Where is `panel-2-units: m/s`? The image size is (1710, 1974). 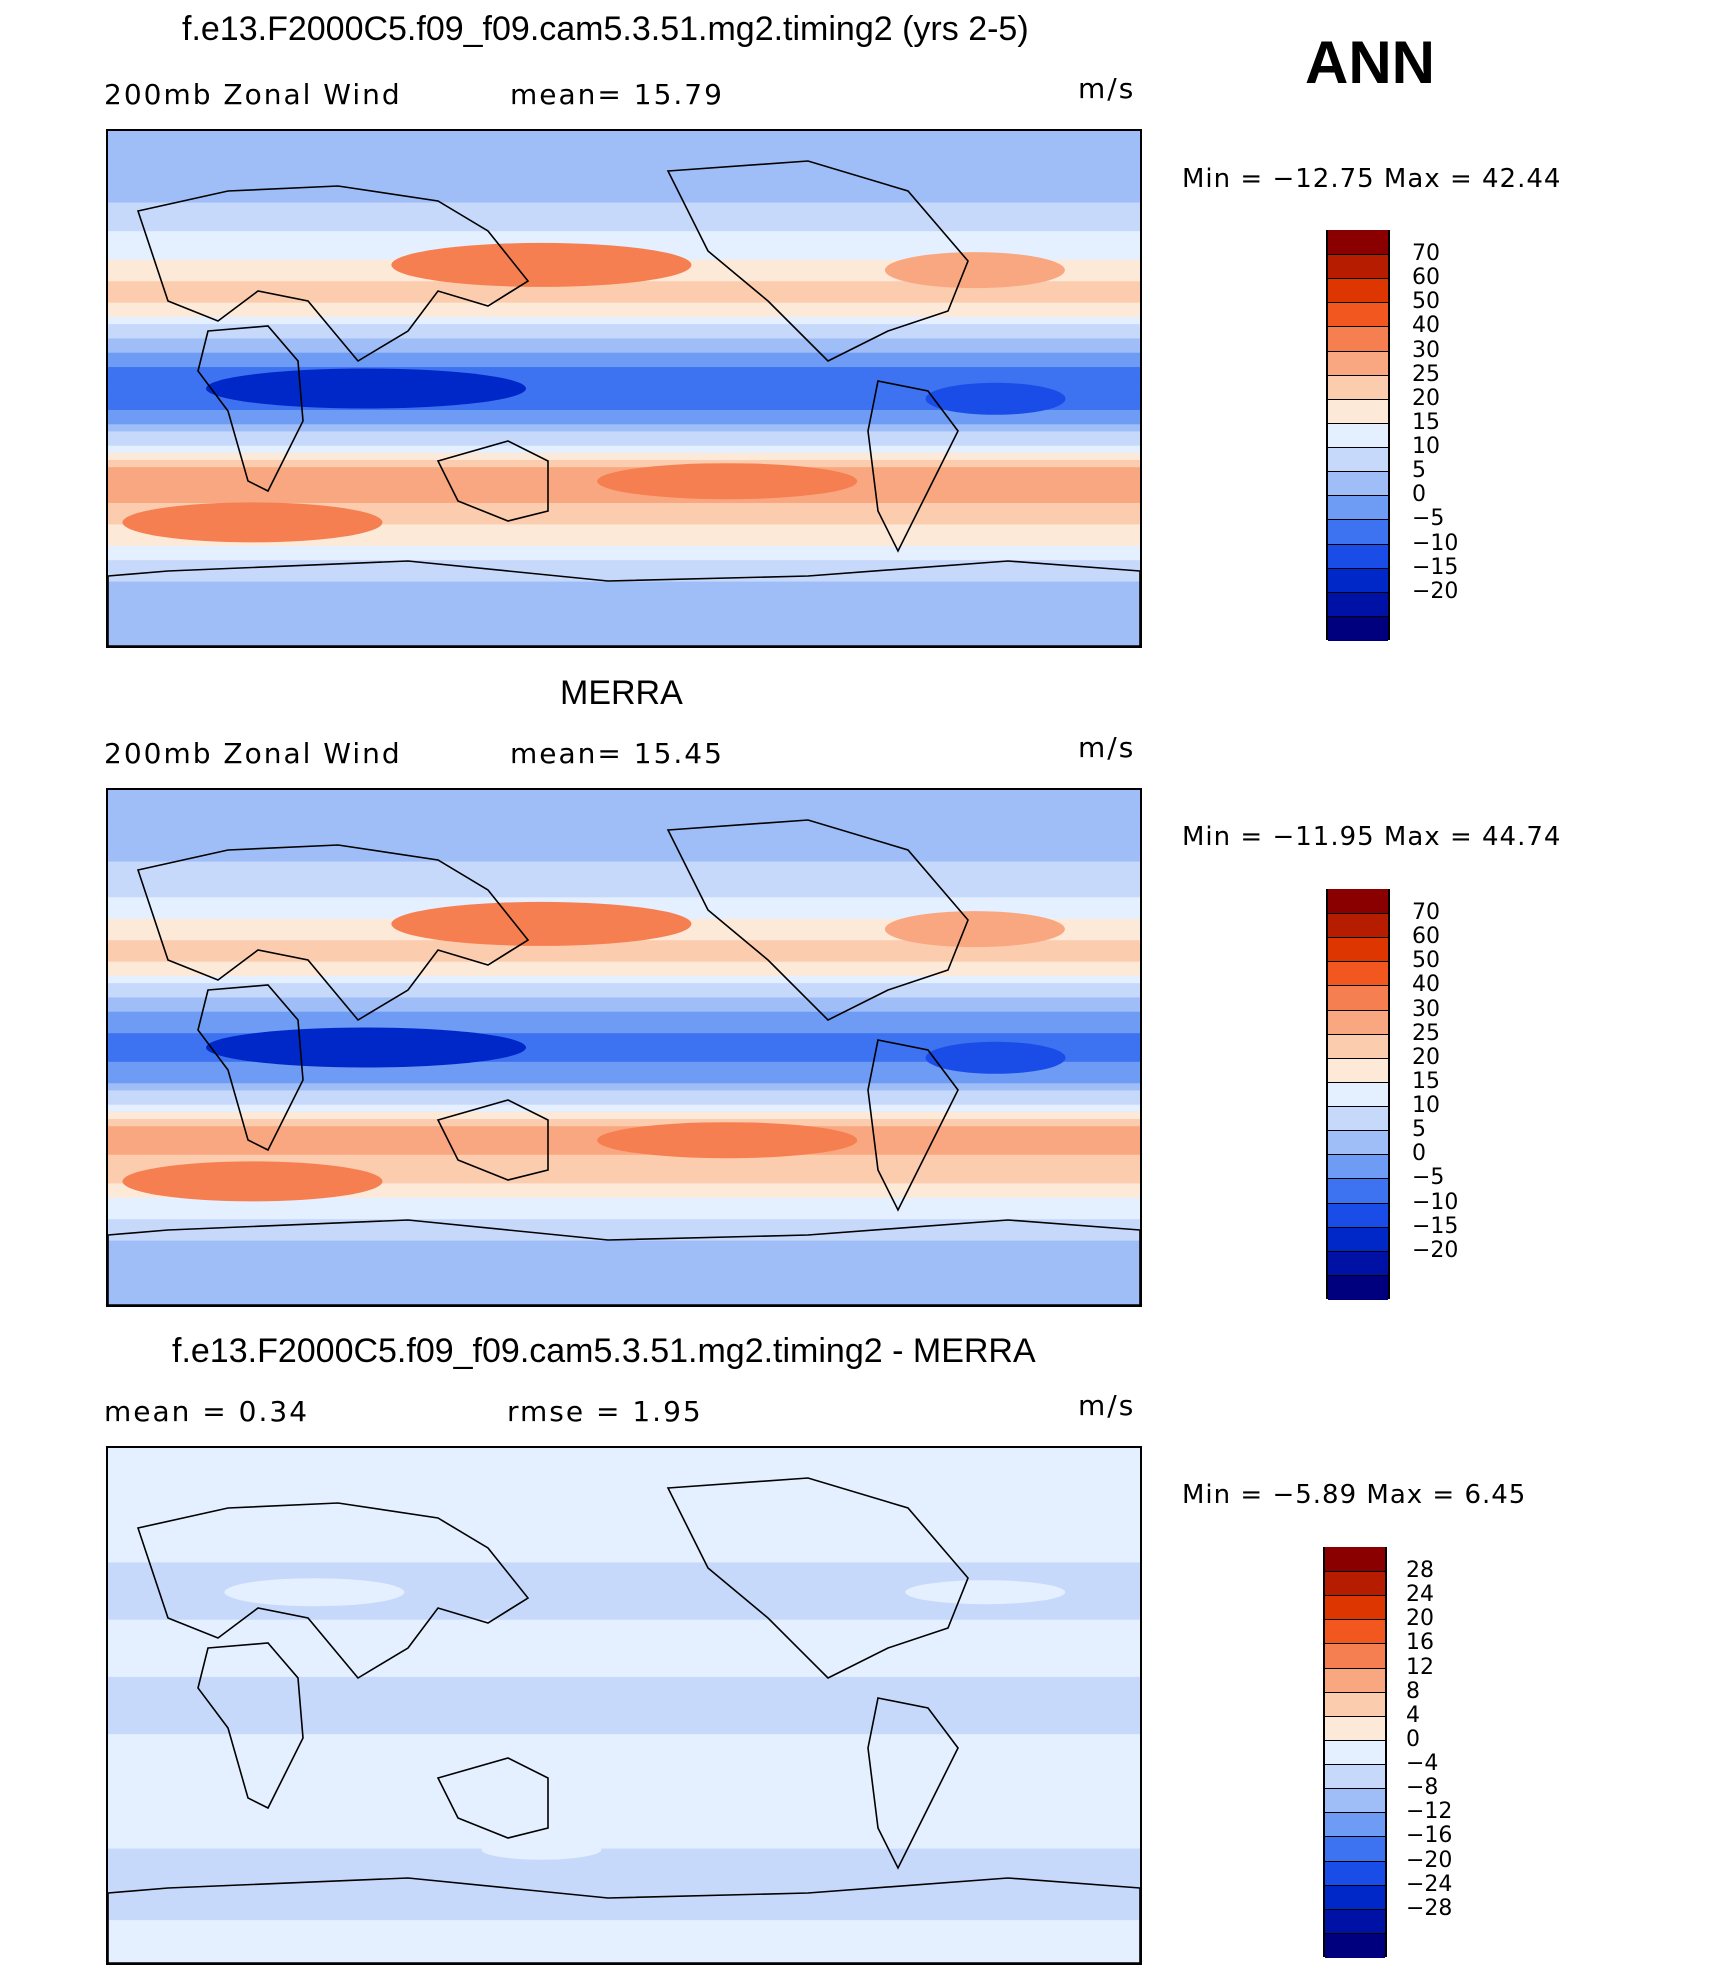 panel-2-units: m/s is located at coordinates (1107, 747).